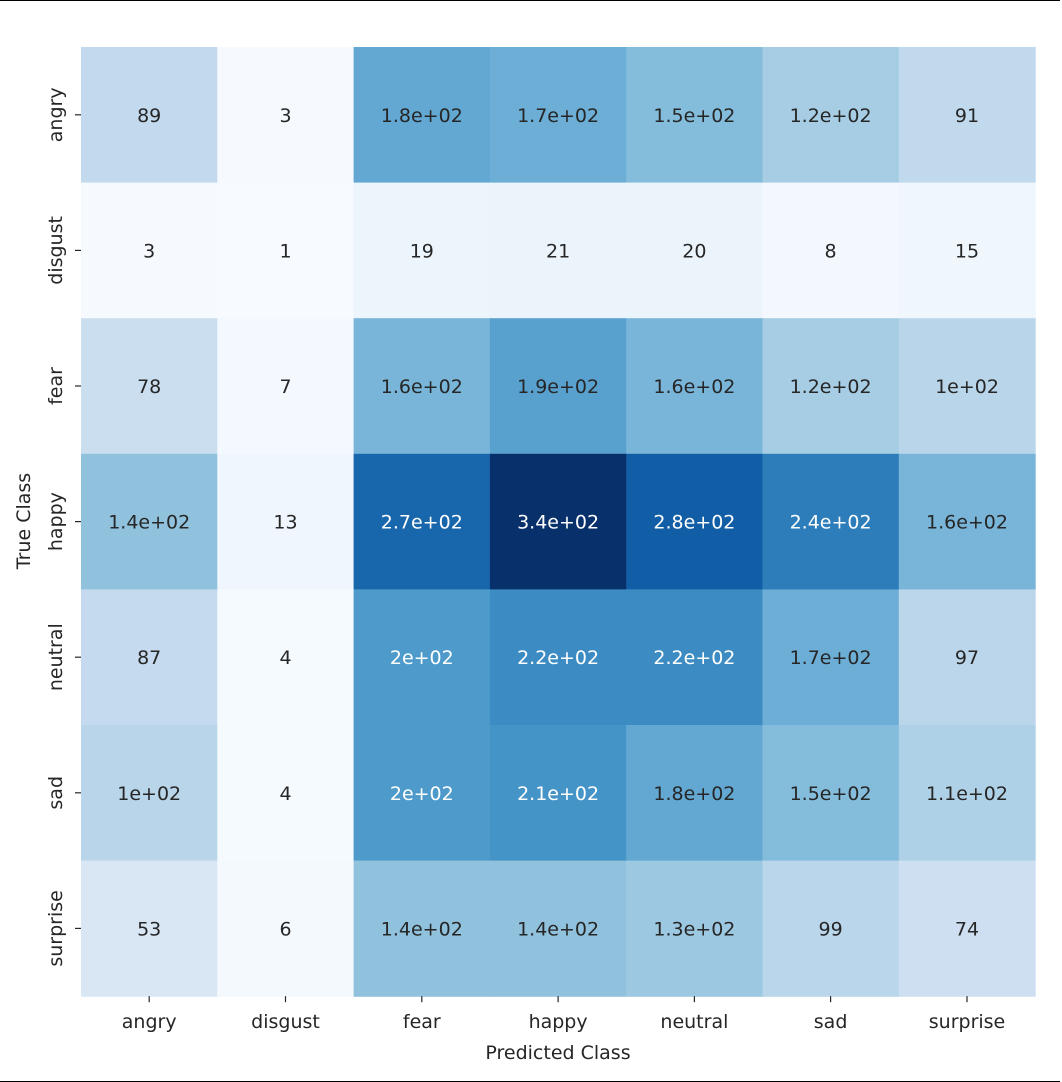 The width and height of the screenshot is (1062, 1082). I want to click on heatmap-cell-disgust-happy, so click(558, 250).